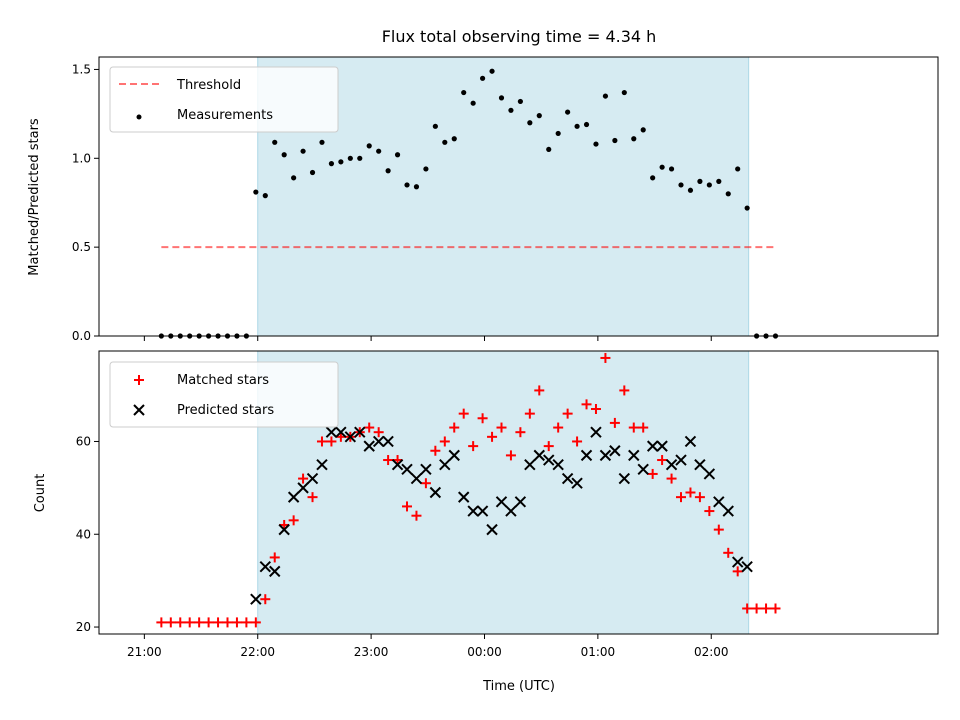 The image size is (960, 720). I want to click on x-tick-label: 22:00, so click(257, 652).